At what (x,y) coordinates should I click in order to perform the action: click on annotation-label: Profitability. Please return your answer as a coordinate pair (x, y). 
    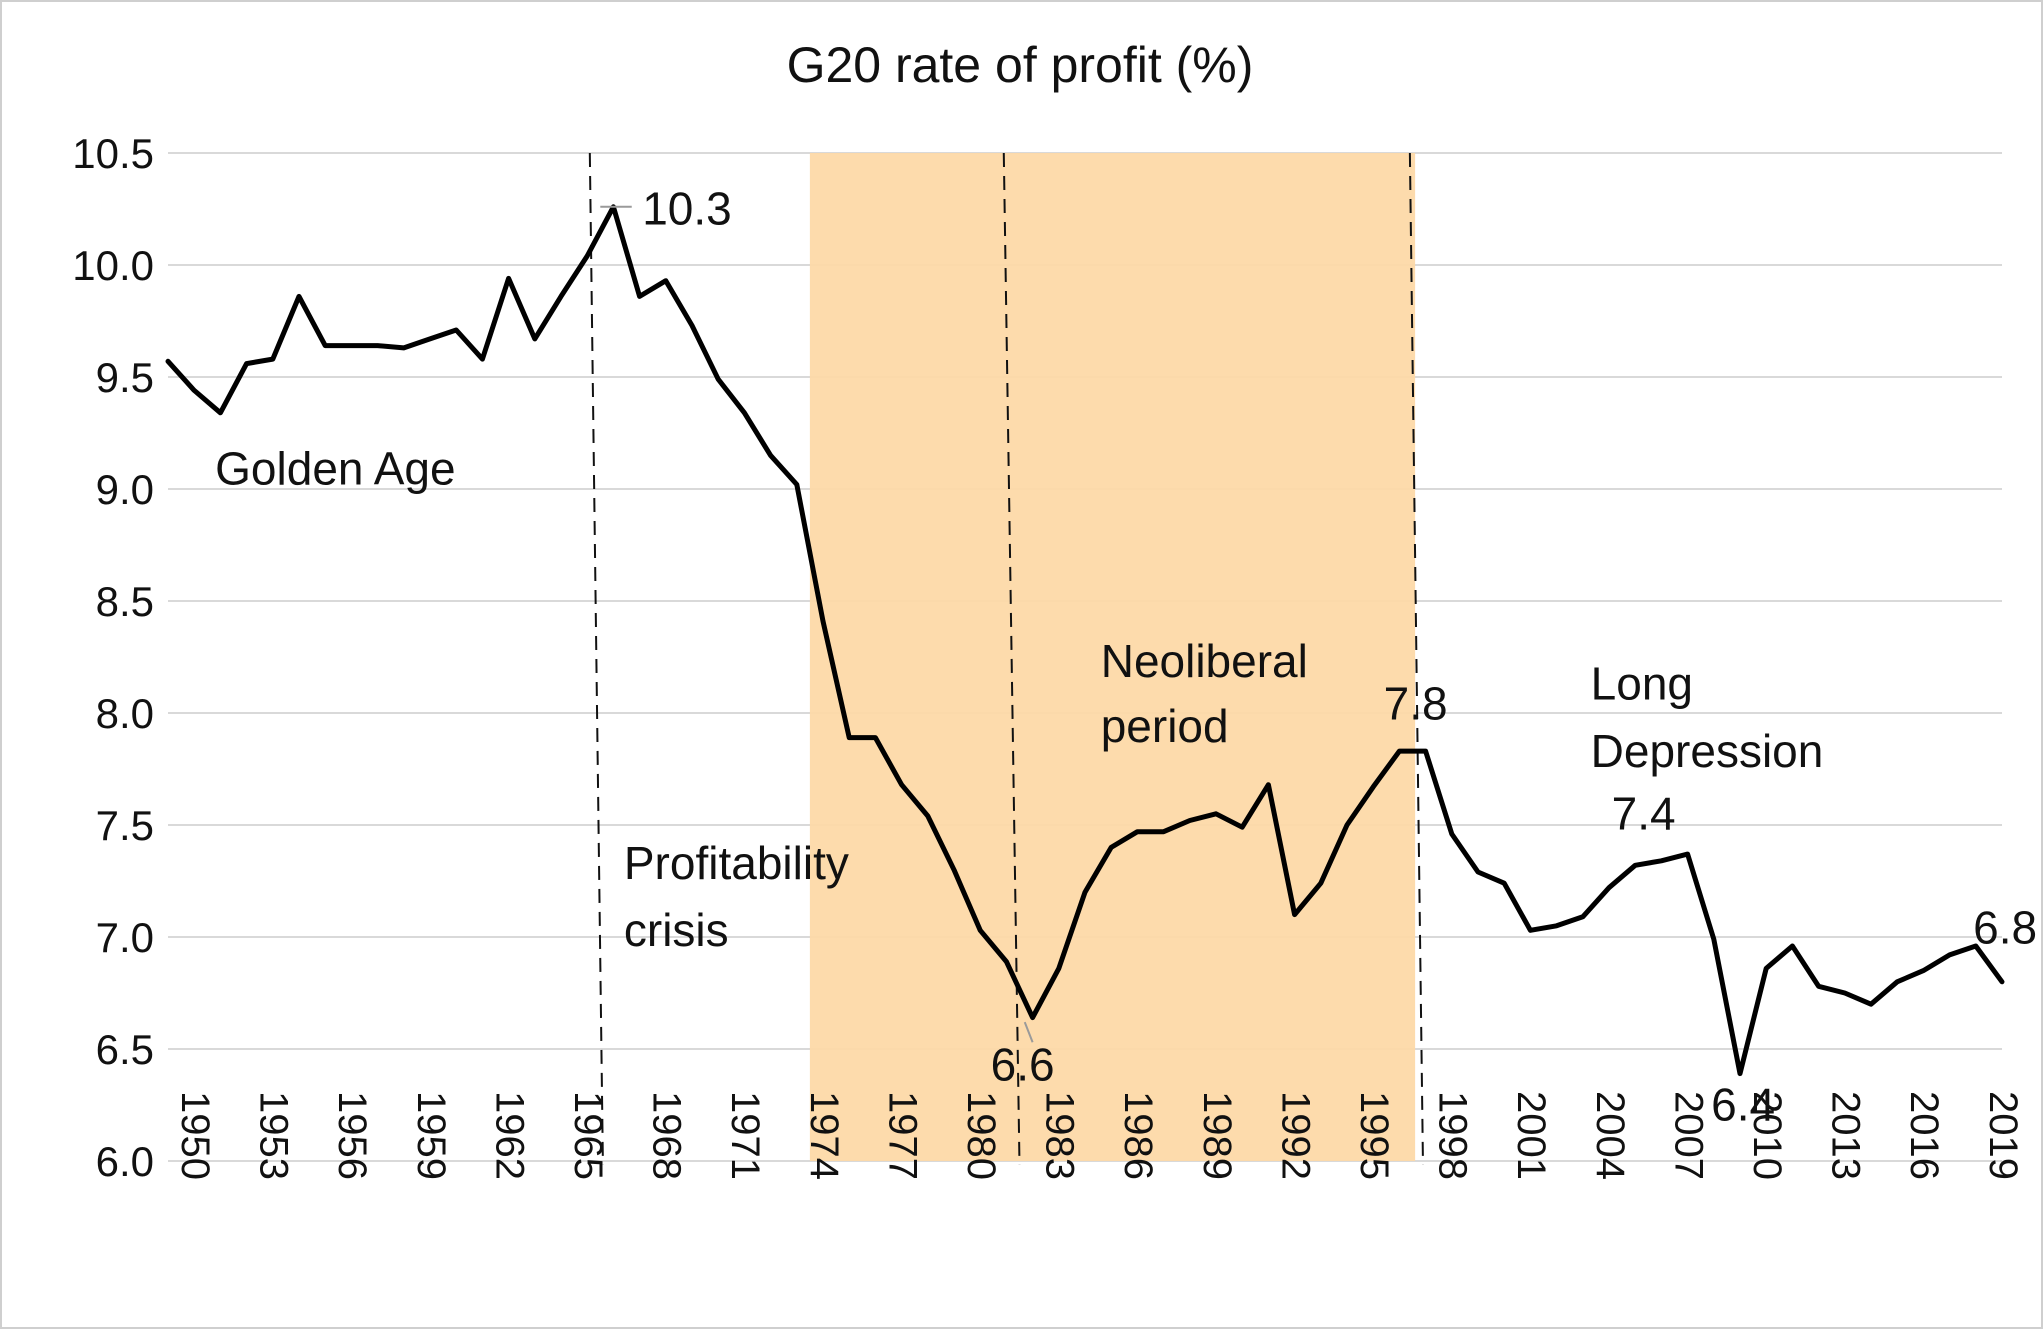
    Looking at the image, I should click on (736, 863).